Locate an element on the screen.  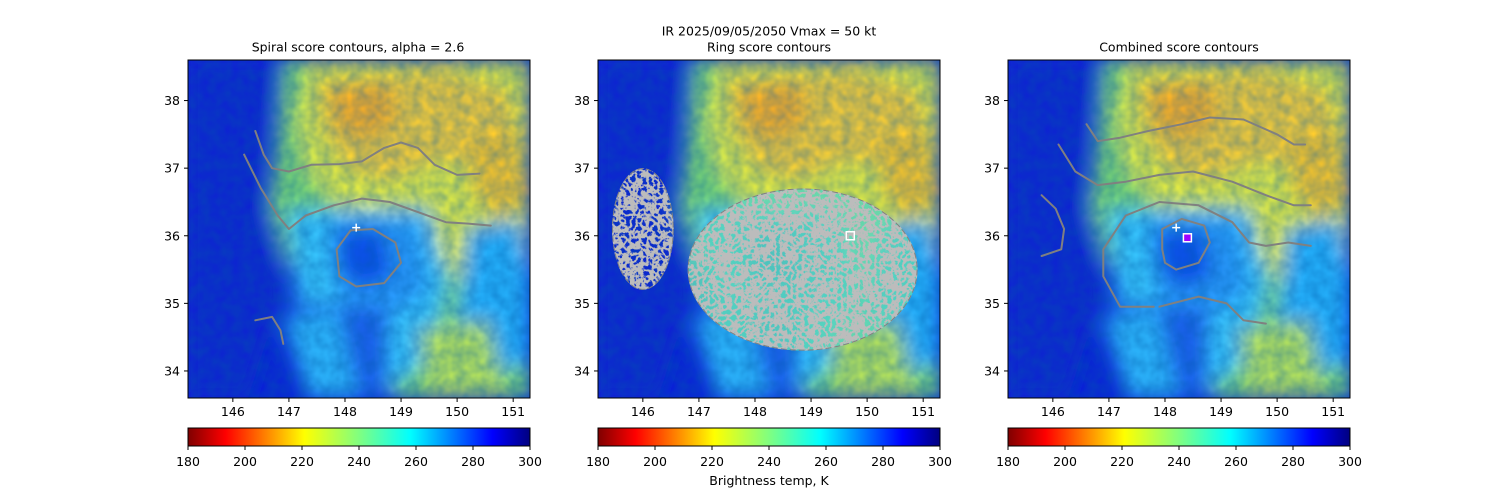
ring-colorbar-tick-label: 180 is located at coordinates (598, 461).